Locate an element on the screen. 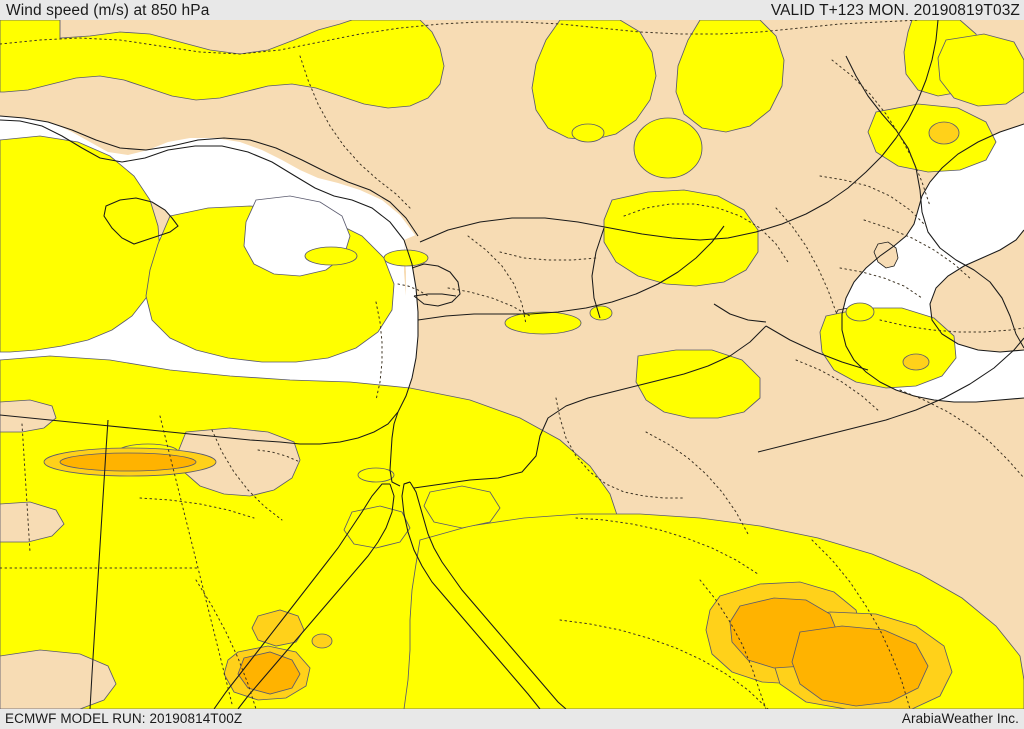 This screenshot has height=729, width=1024. coast-aqaba-west is located at coordinates (488, 595).